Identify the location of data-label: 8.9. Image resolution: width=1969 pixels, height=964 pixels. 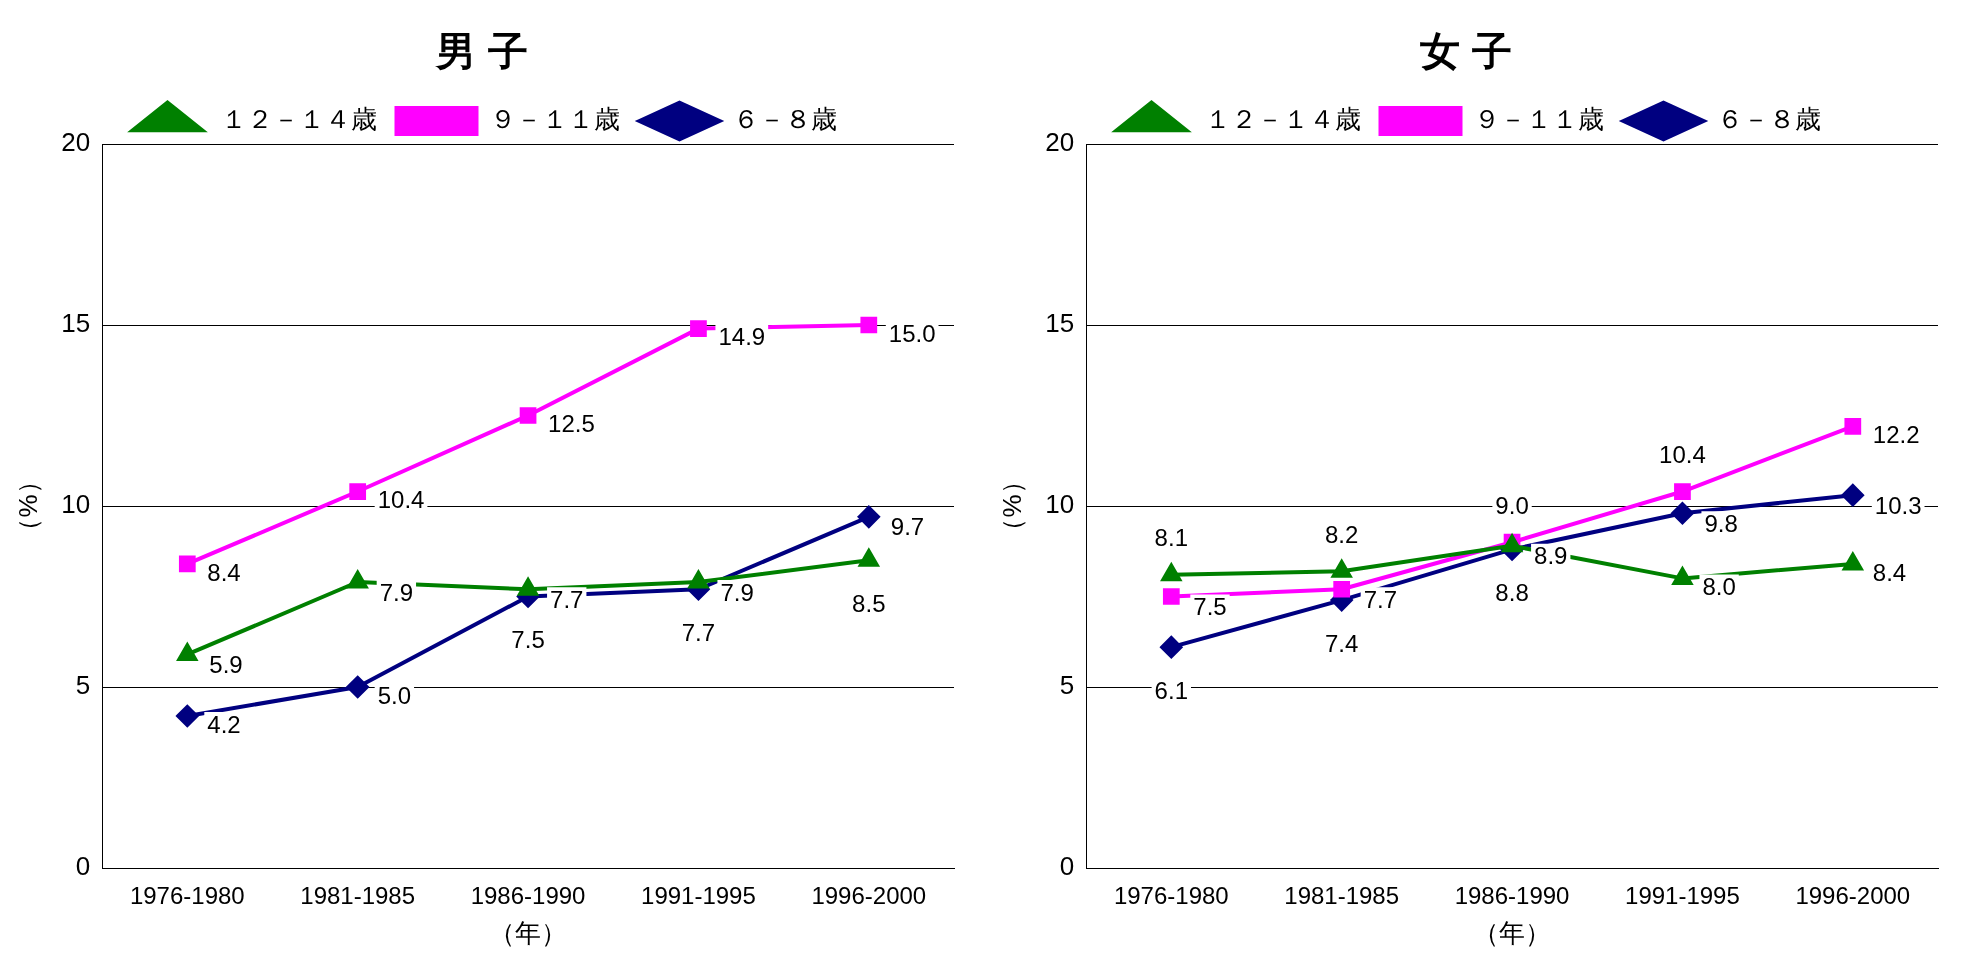
(1551, 556).